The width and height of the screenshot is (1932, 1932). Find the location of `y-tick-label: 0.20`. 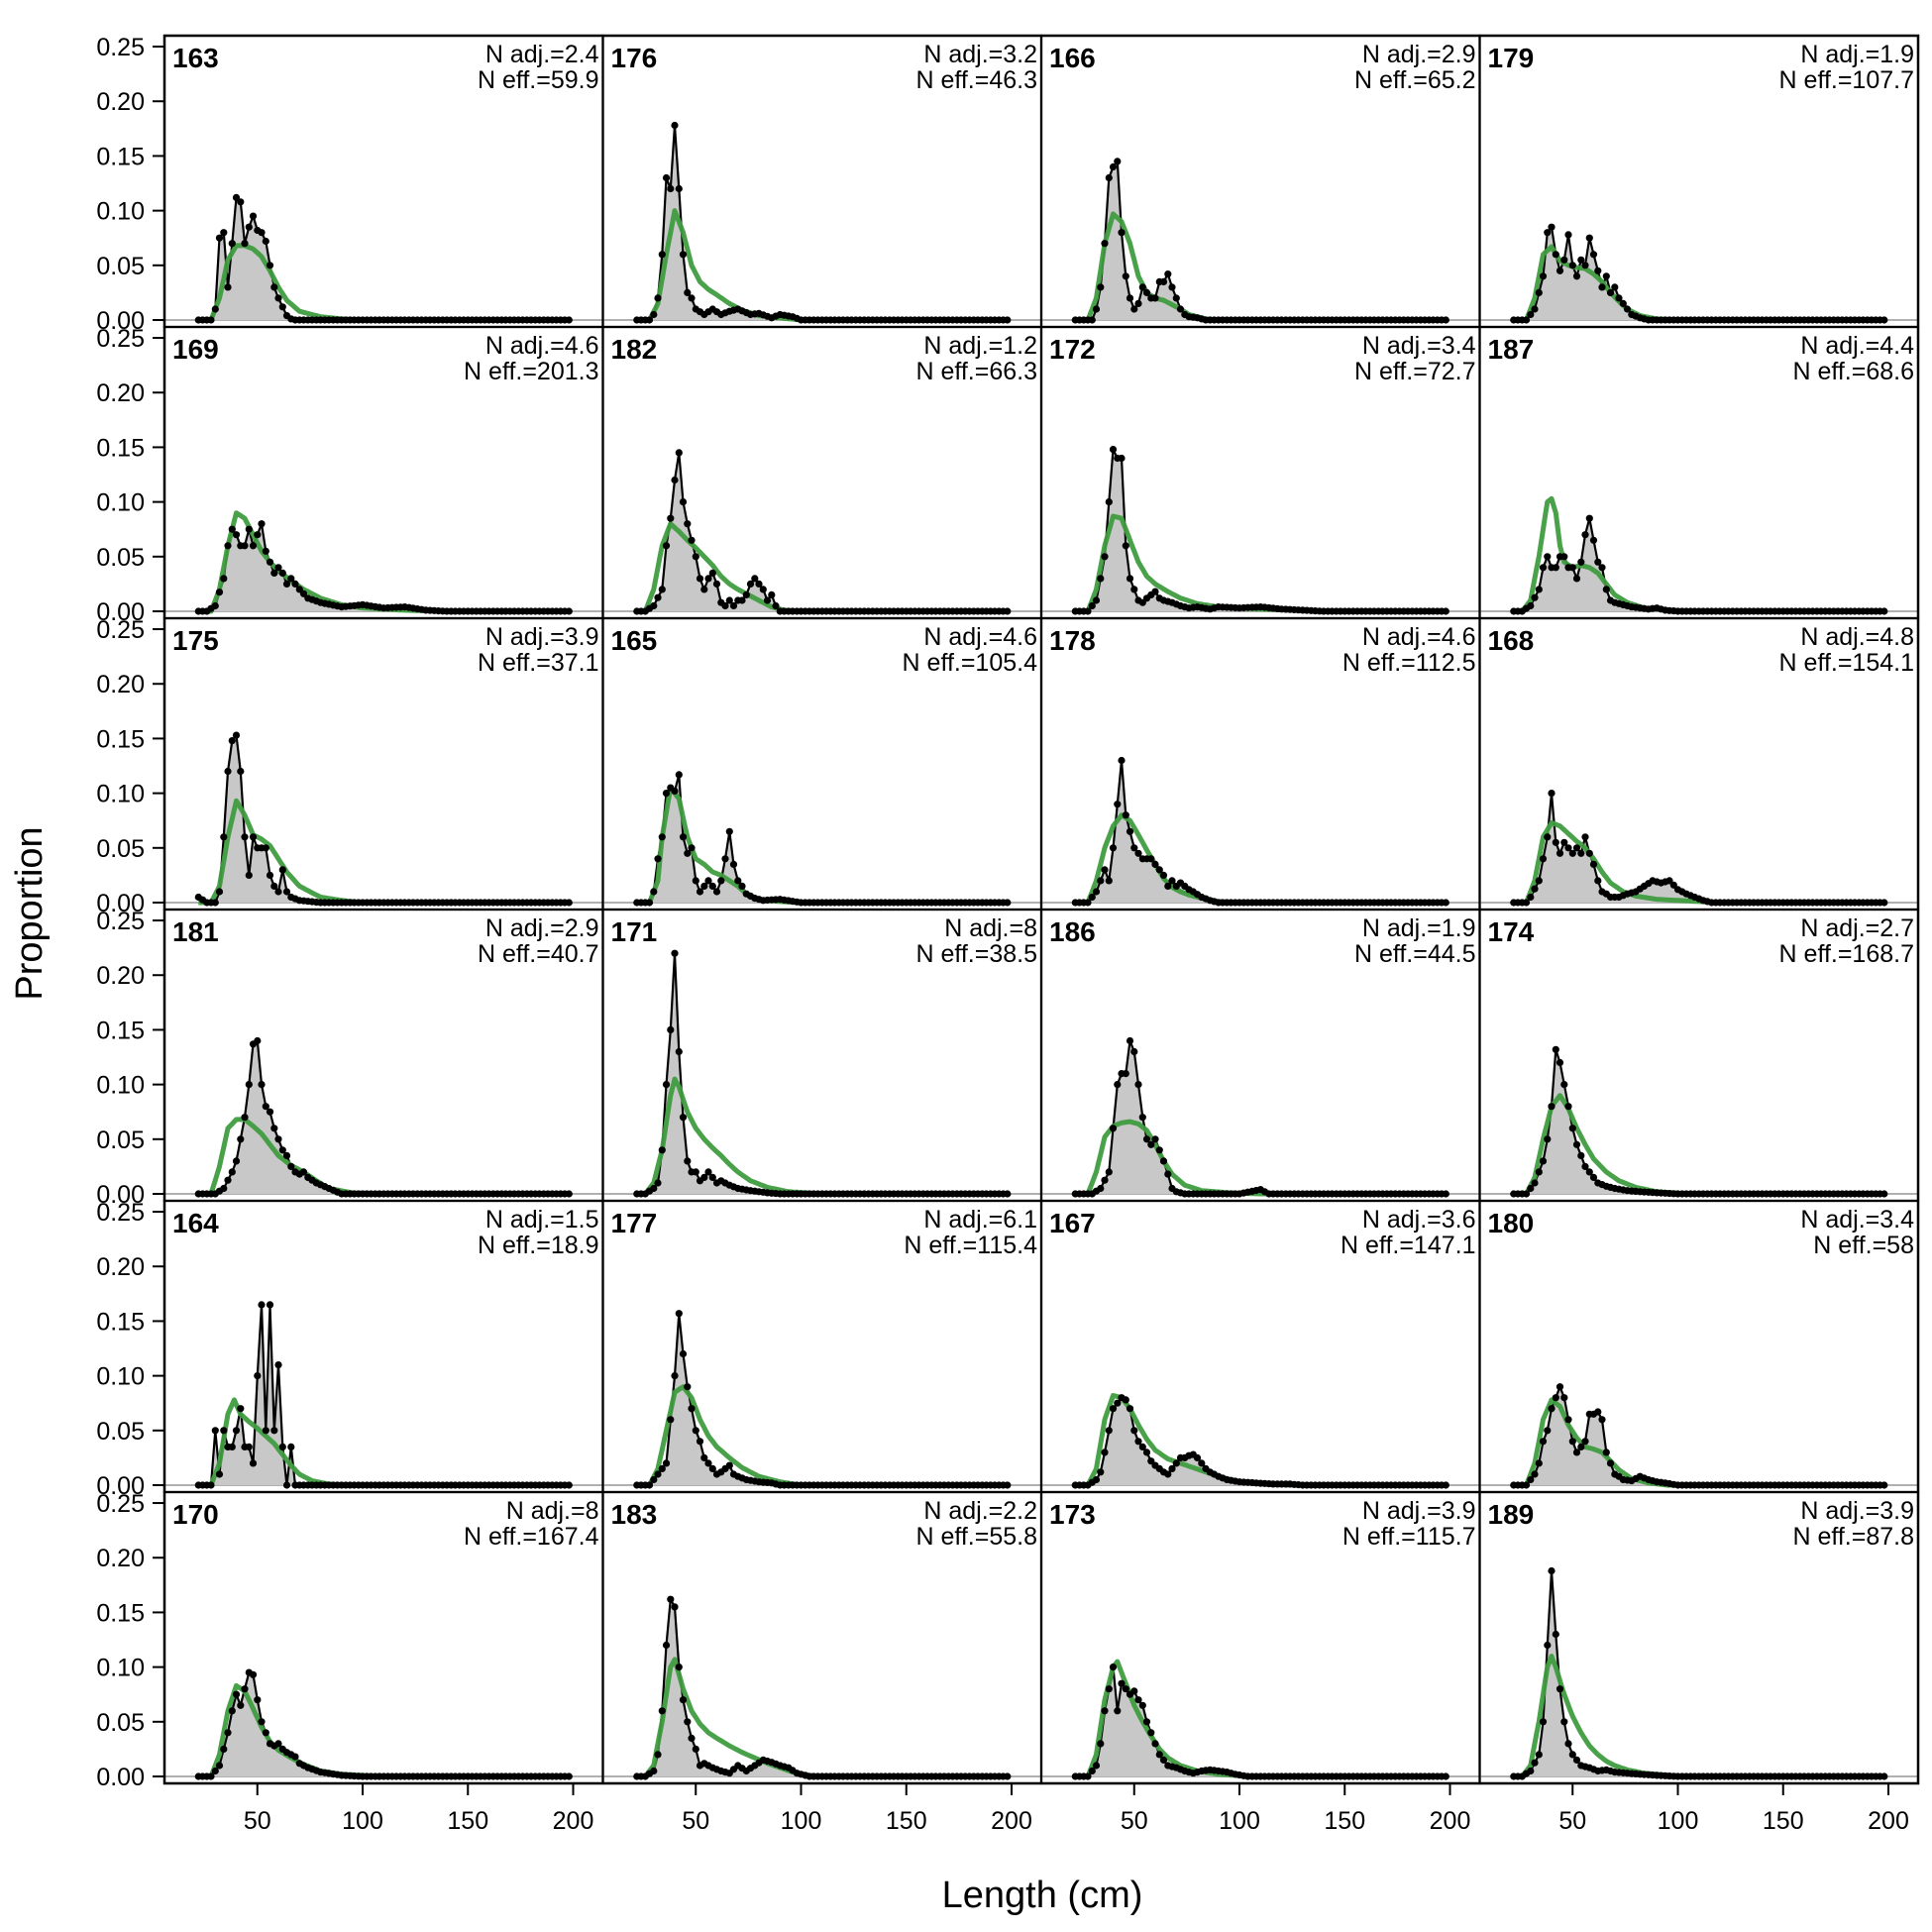

y-tick-label: 0.20 is located at coordinates (121, 1558).